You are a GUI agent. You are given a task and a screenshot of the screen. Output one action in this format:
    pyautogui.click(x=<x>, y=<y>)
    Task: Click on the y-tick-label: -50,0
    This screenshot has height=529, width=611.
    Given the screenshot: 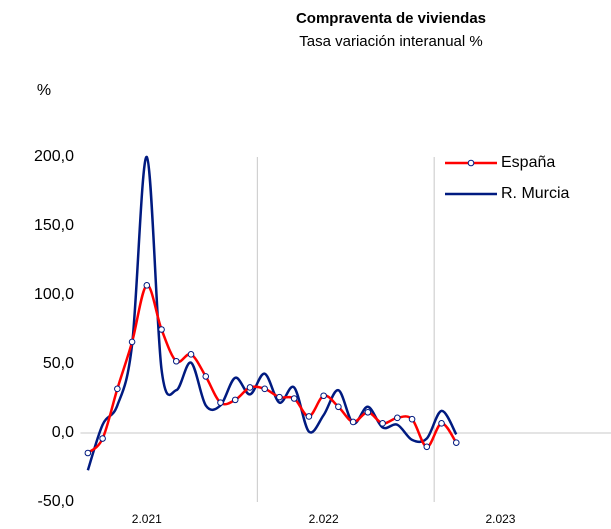 What is the action you would take?
    pyautogui.click(x=56, y=501)
    